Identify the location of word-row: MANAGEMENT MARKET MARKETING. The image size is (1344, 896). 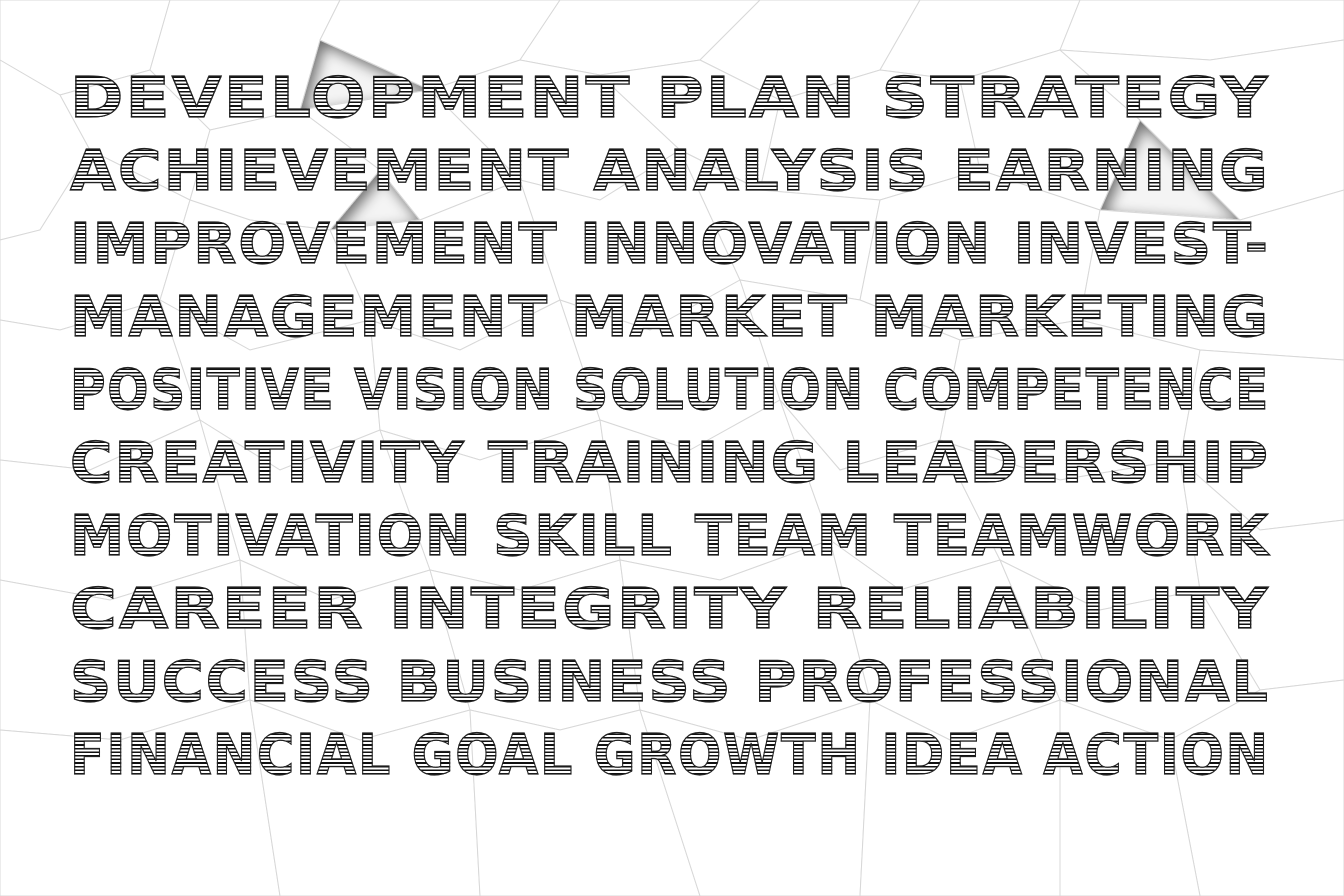
(674, 317).